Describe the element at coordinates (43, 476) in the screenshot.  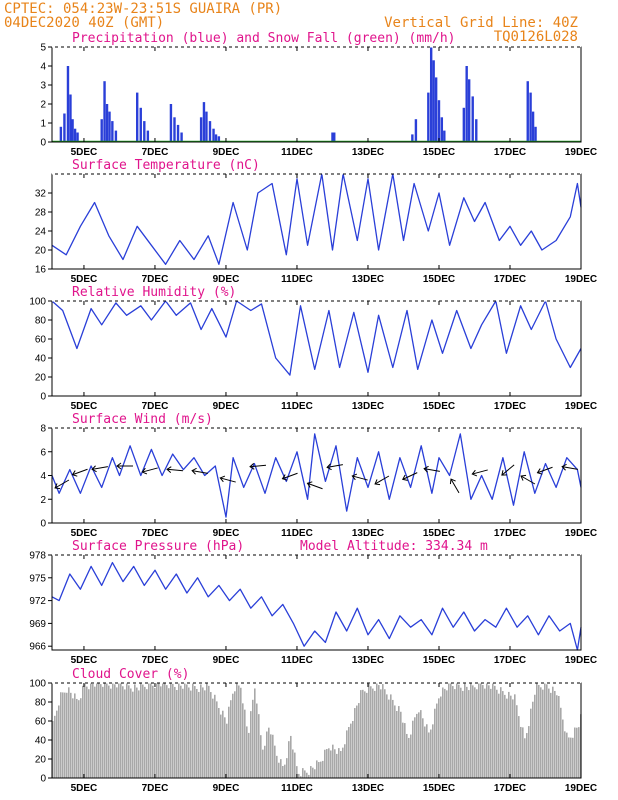
I see `wind-ytick-label: 4` at that location.